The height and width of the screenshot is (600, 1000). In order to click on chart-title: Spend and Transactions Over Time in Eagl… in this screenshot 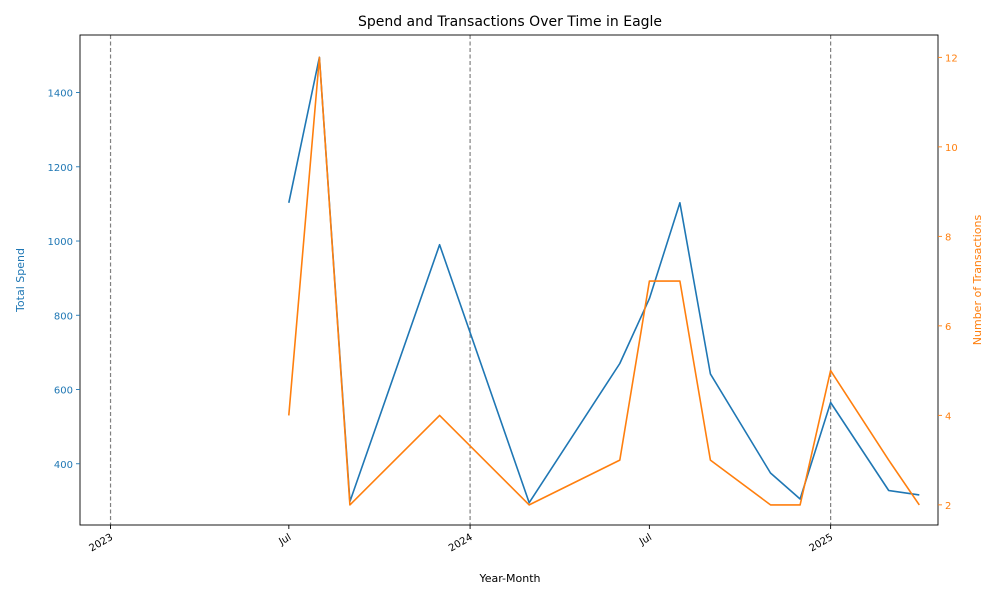, I will do `click(510, 22)`.